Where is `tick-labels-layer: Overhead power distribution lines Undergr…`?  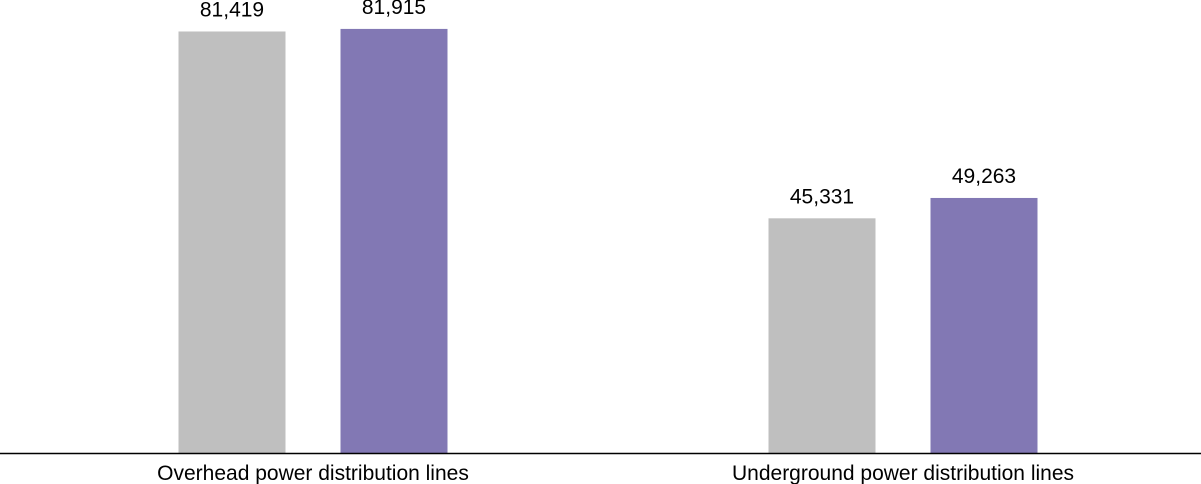 tick-labels-layer: Overhead power distribution lines Undergr… is located at coordinates (615, 473).